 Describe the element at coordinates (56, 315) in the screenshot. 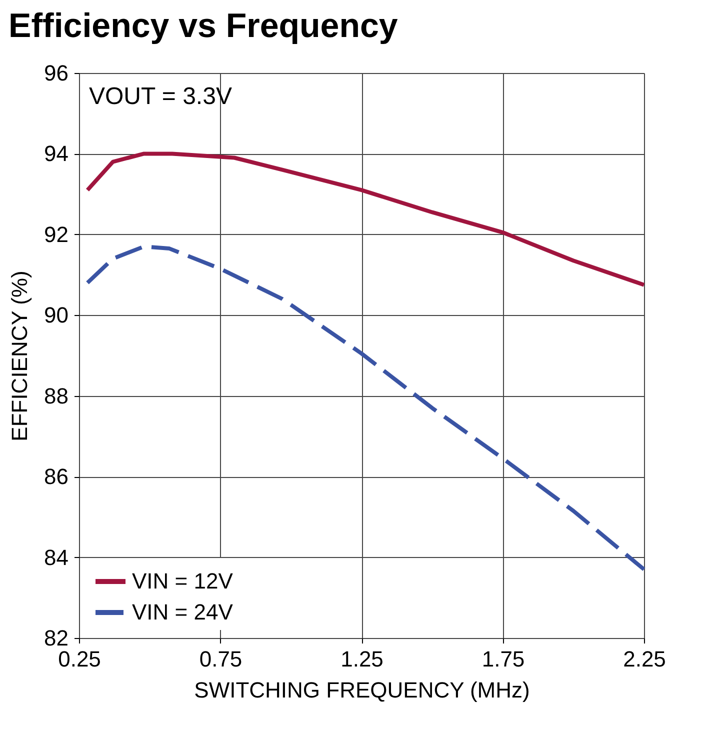

I see `y-tick-label: 90` at that location.